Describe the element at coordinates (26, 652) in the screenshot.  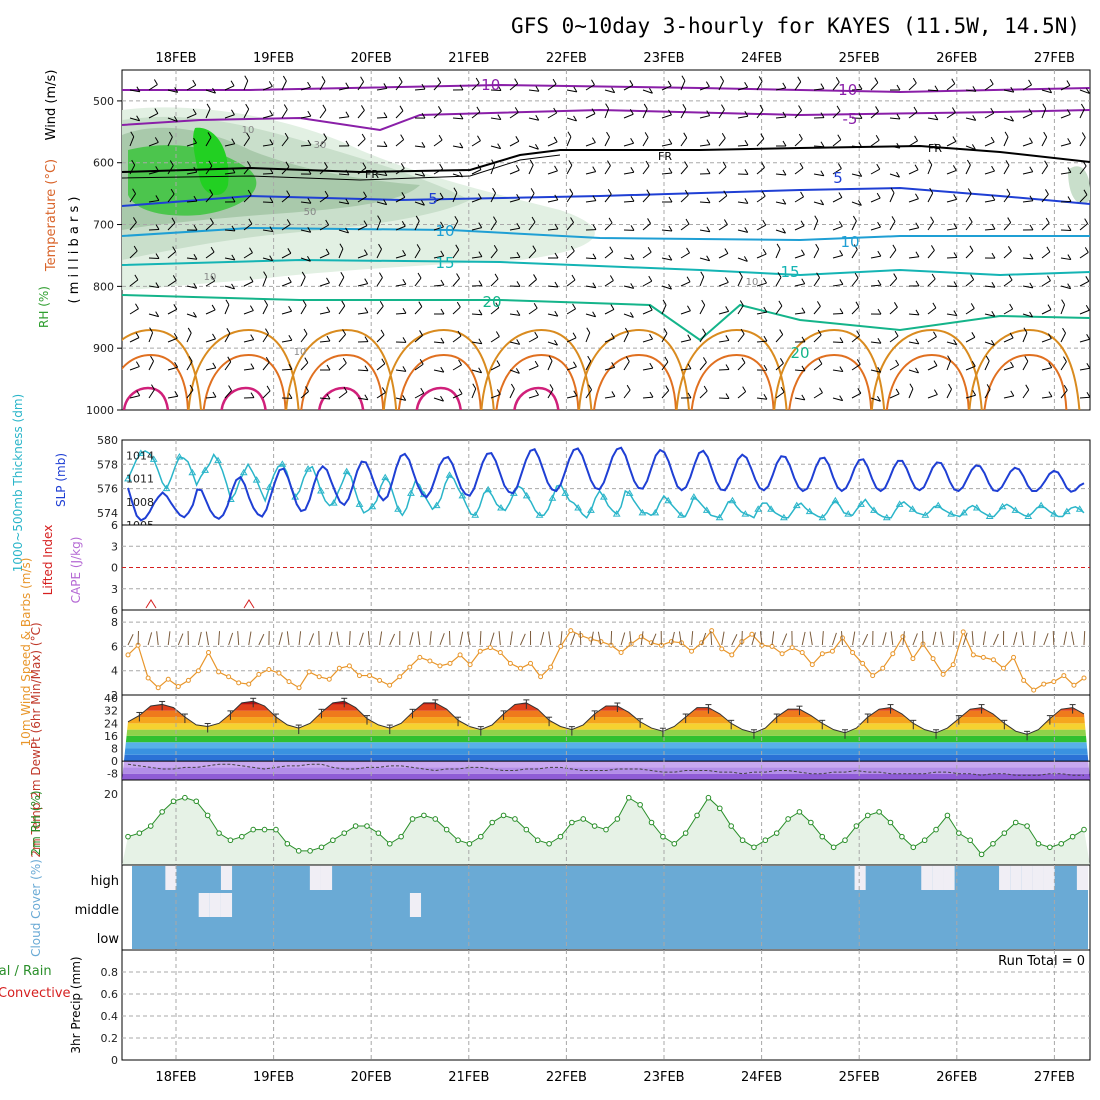
I see `wind10m-axis-label: 10m Wind Speed & Barbs (m/s)` at that location.